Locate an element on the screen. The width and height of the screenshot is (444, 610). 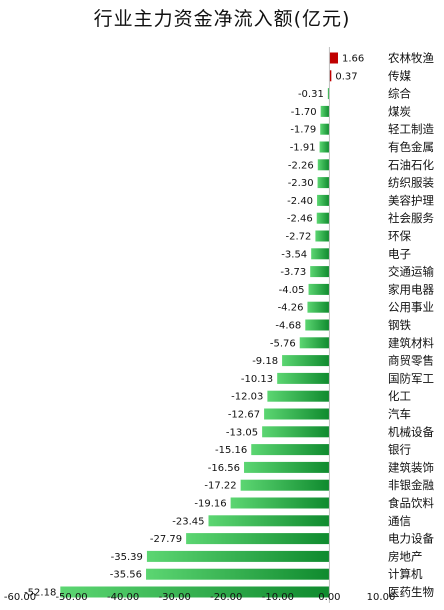
bar-食品饮料 is located at coordinates (280, 503).